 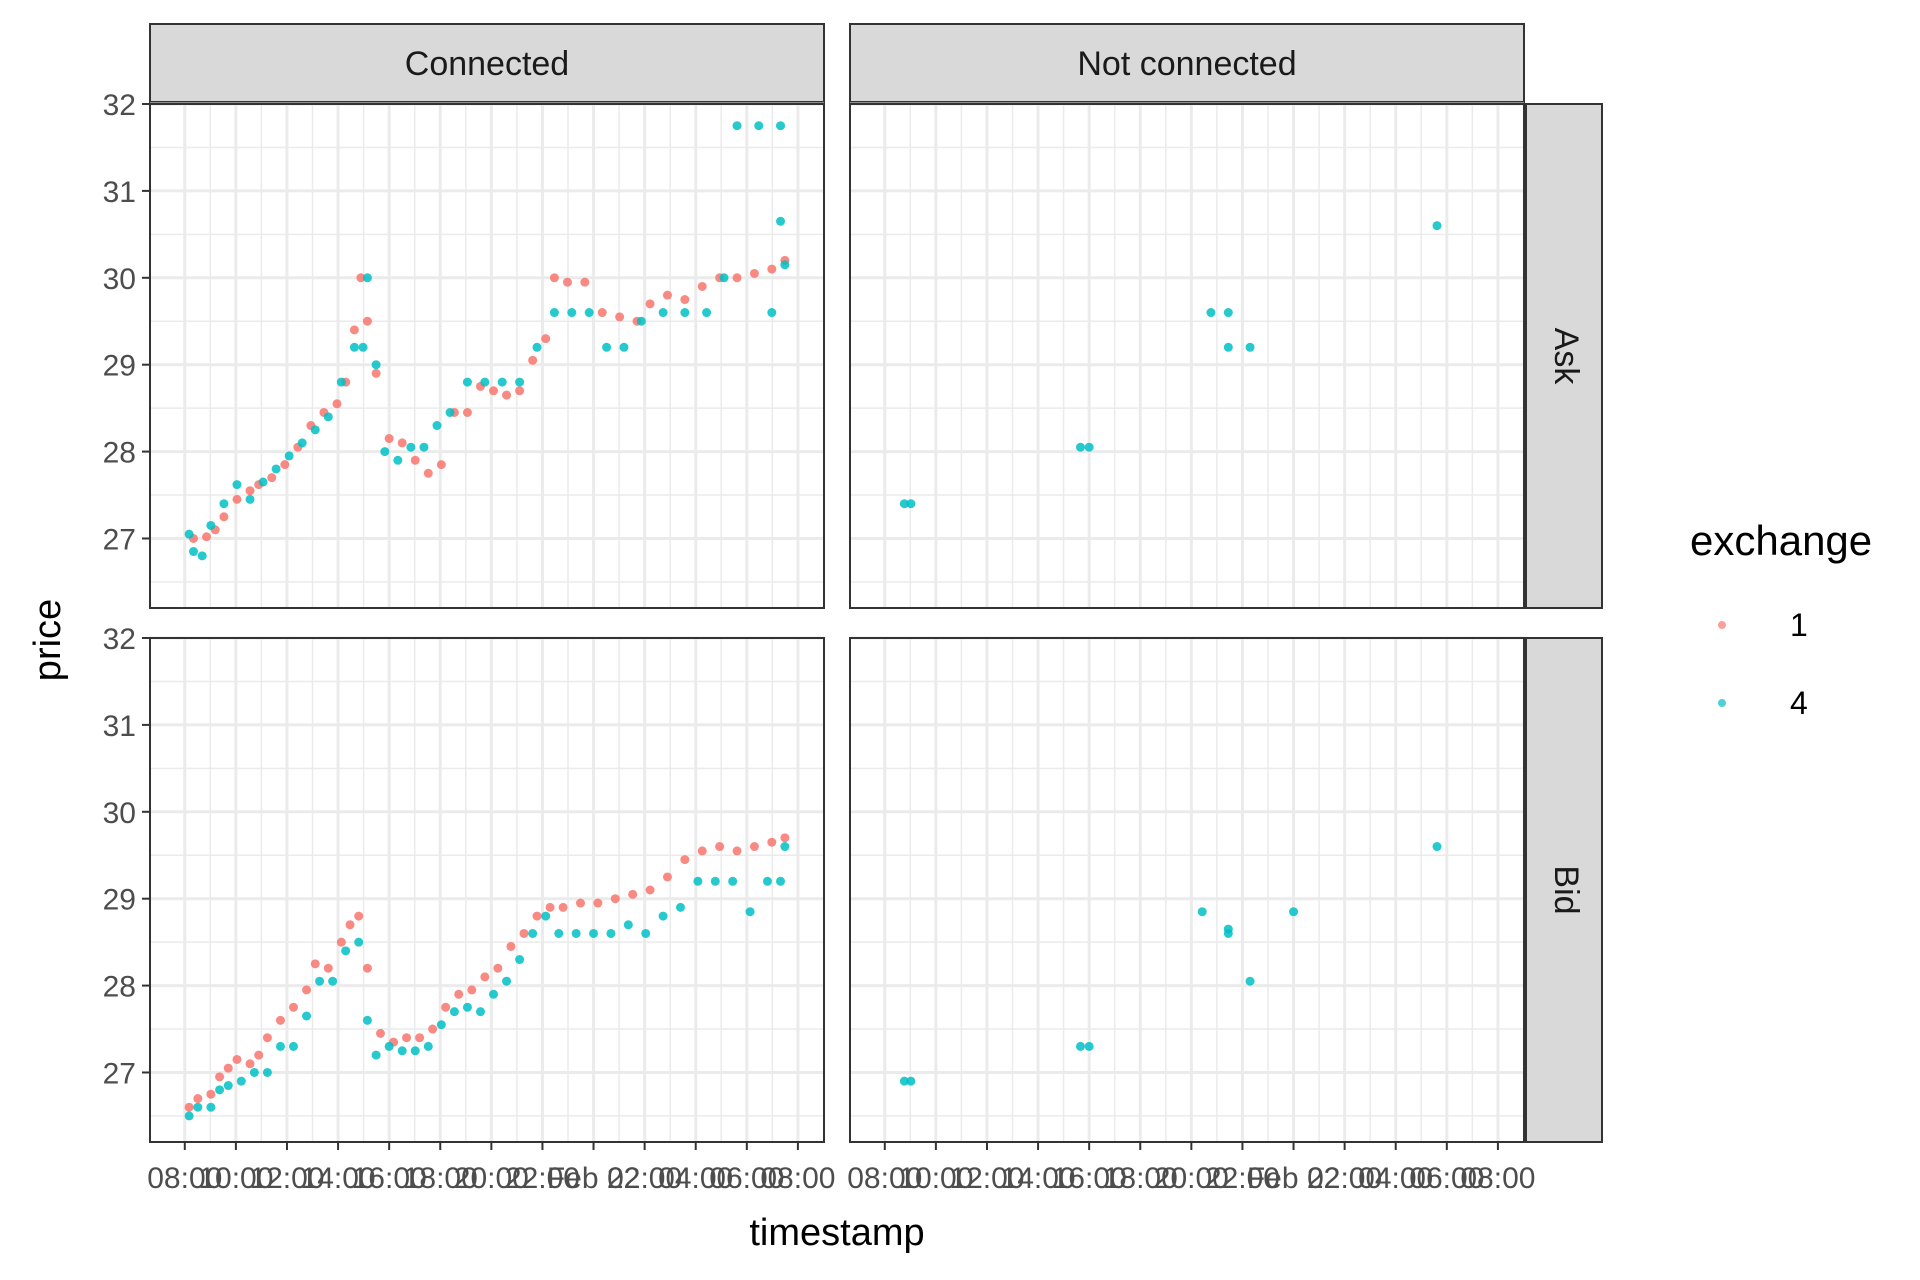 What do you see at coordinates (119, 900) in the screenshot?
I see `y-tick-label: 29` at bounding box center [119, 900].